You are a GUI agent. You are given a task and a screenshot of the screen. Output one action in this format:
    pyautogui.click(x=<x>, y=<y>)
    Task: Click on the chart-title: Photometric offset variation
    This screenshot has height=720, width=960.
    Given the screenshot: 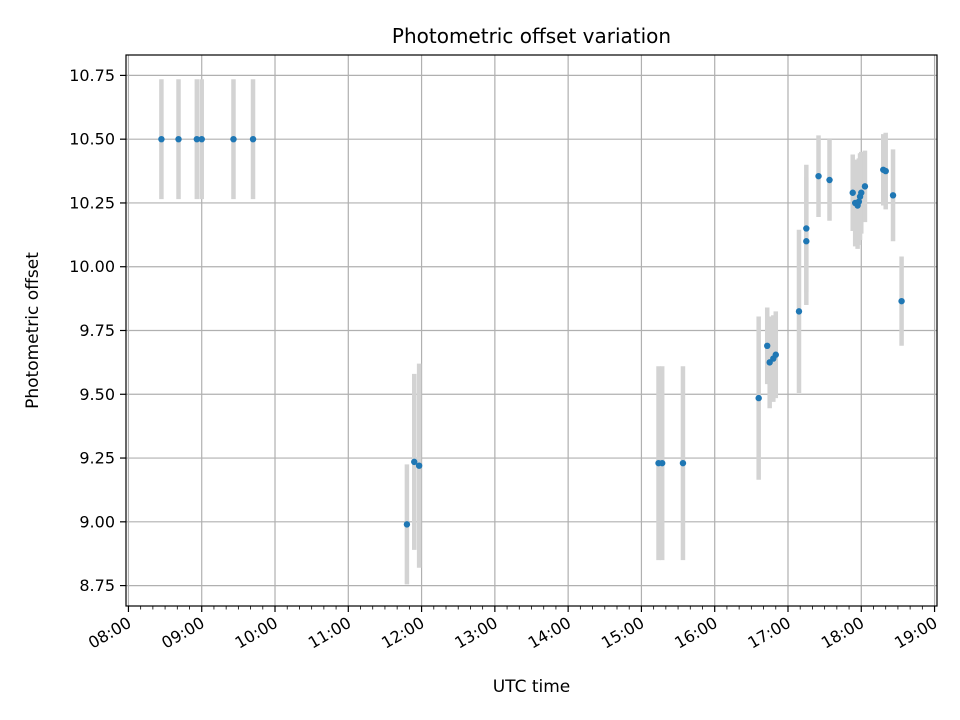 What is the action you would take?
    pyautogui.click(x=531, y=36)
    